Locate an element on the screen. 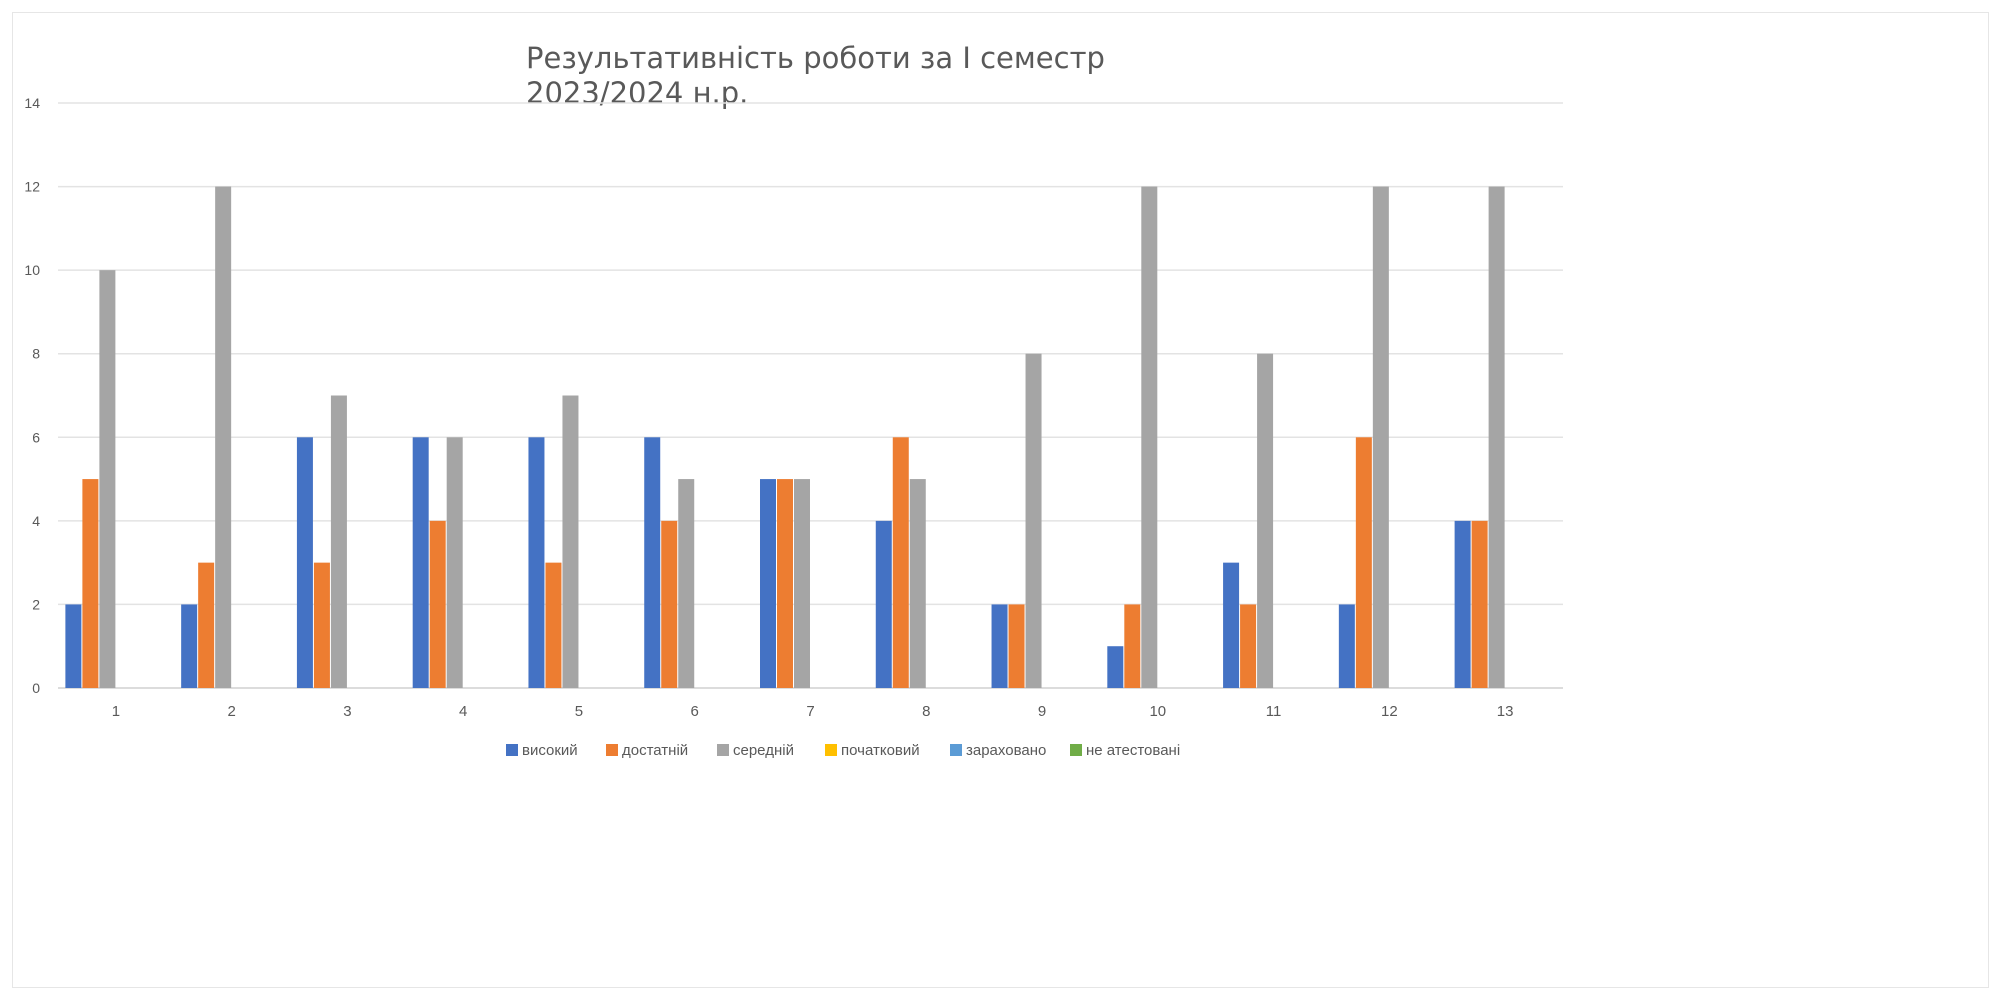 The height and width of the screenshot is (991, 1997). legend-label: середній is located at coordinates (763, 750).